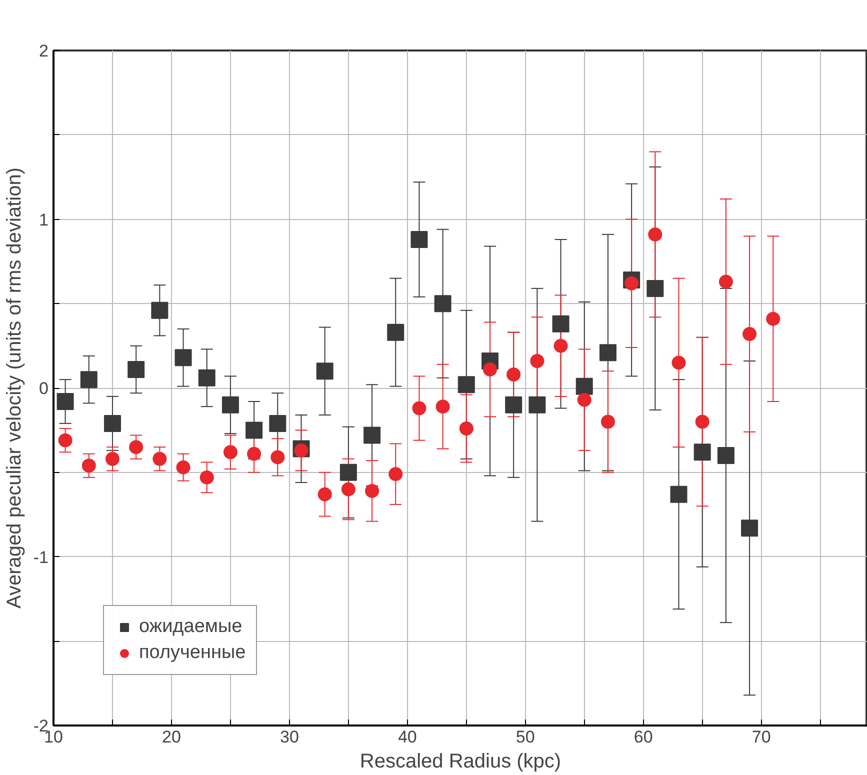  Describe the element at coordinates (407, 737) in the screenshot. I see `x-tick-label: 40` at that location.